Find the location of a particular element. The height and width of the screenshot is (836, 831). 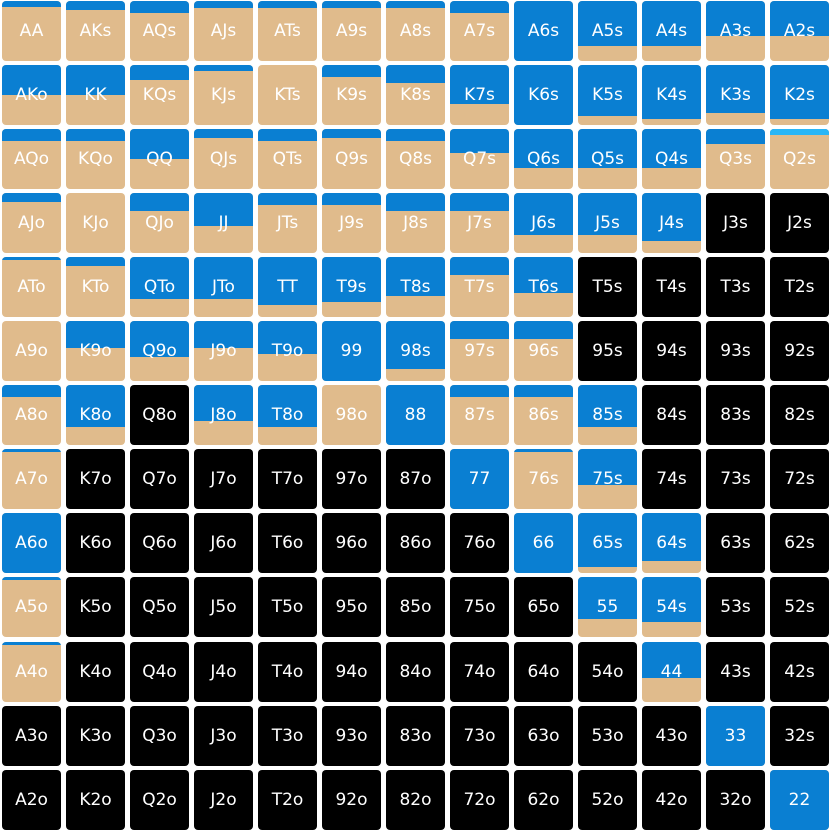

hand-cell-a4s: A4s is located at coordinates (671, 31).